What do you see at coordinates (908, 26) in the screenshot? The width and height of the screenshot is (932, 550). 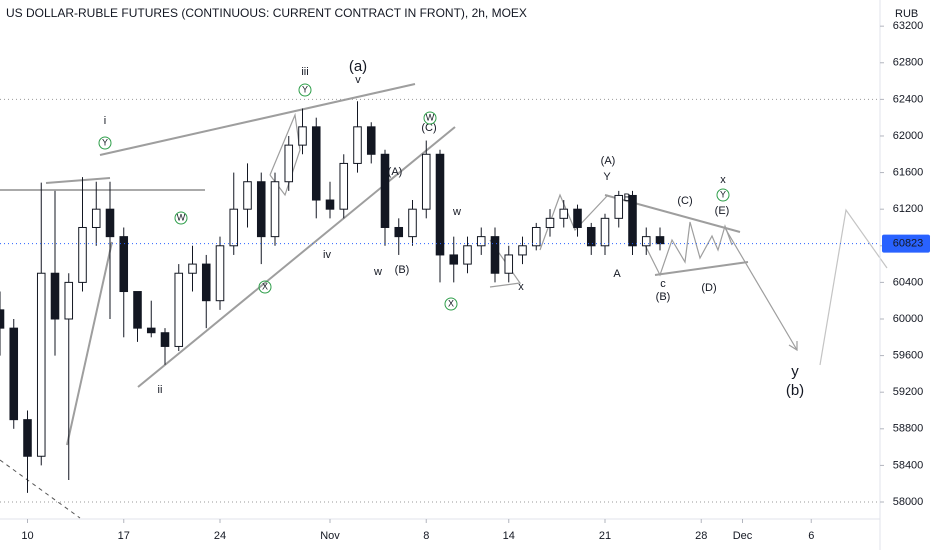 I see `y-tick-label: 63200` at bounding box center [908, 26].